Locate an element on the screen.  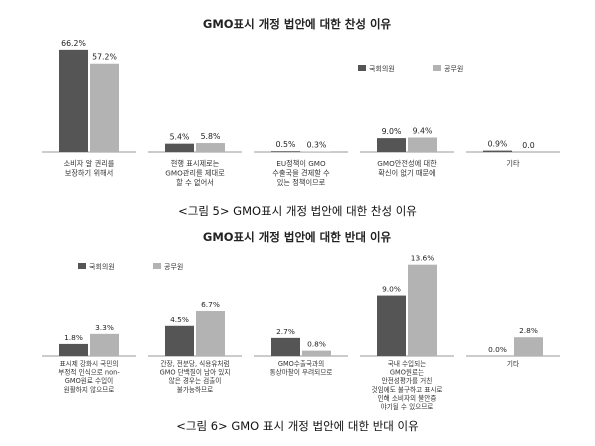
category-label: 간장, 전분당, 식용유처럼 is located at coordinates (194, 363).